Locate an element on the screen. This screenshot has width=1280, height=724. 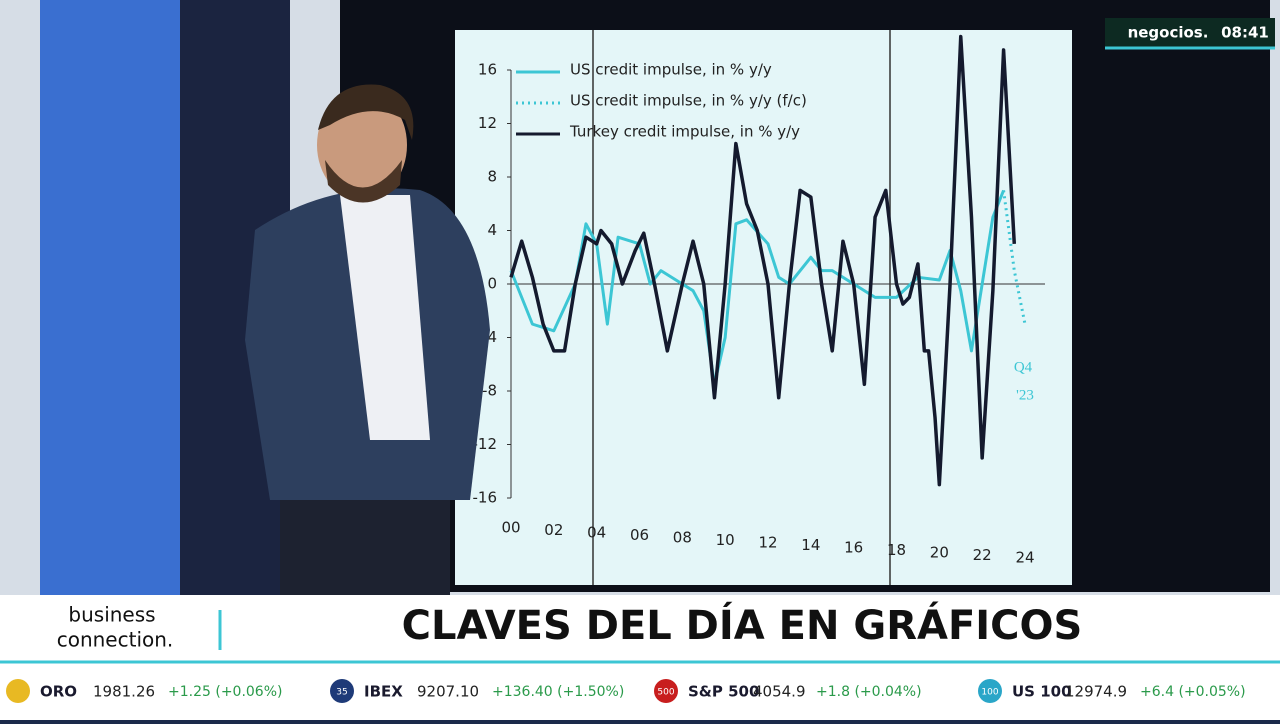
presenter is located at coordinates (367, 342).